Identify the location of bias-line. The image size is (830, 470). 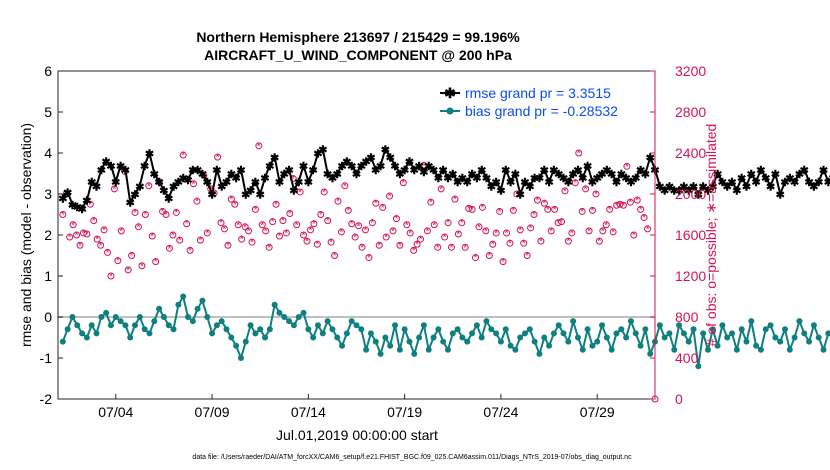
(445, 331).